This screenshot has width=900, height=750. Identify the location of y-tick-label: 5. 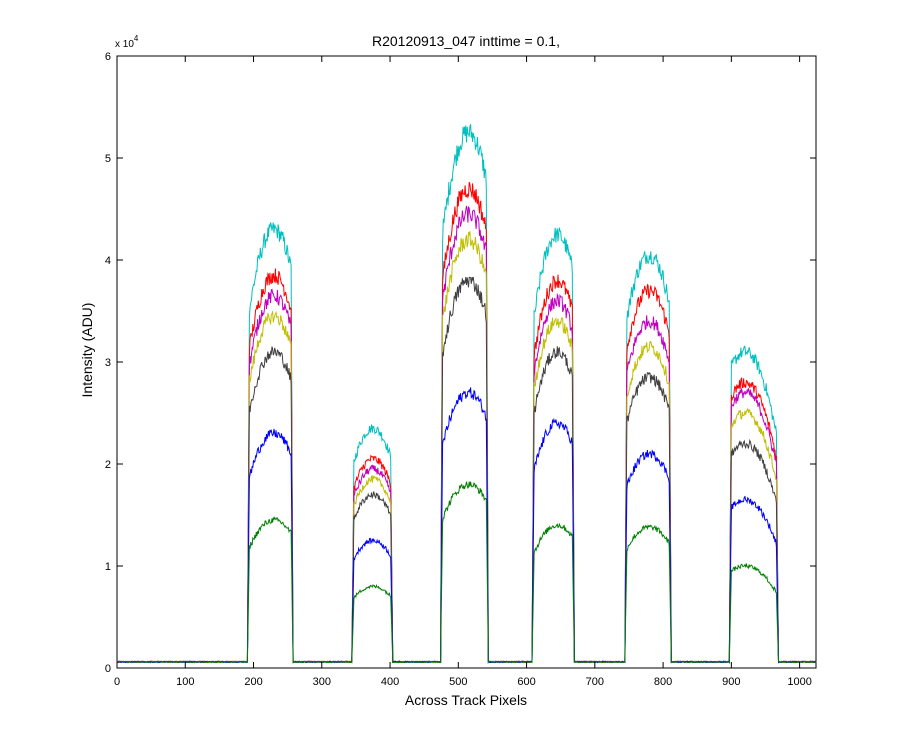
(108, 159).